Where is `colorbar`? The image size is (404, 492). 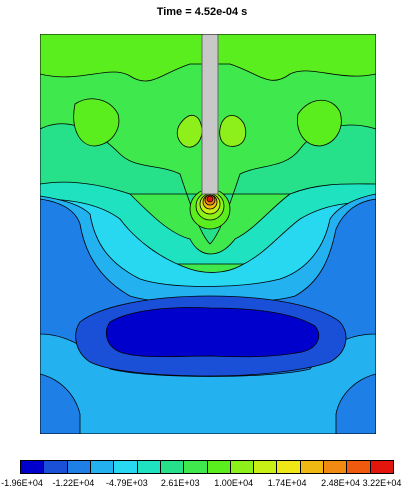
colorbar is located at coordinates (207, 467).